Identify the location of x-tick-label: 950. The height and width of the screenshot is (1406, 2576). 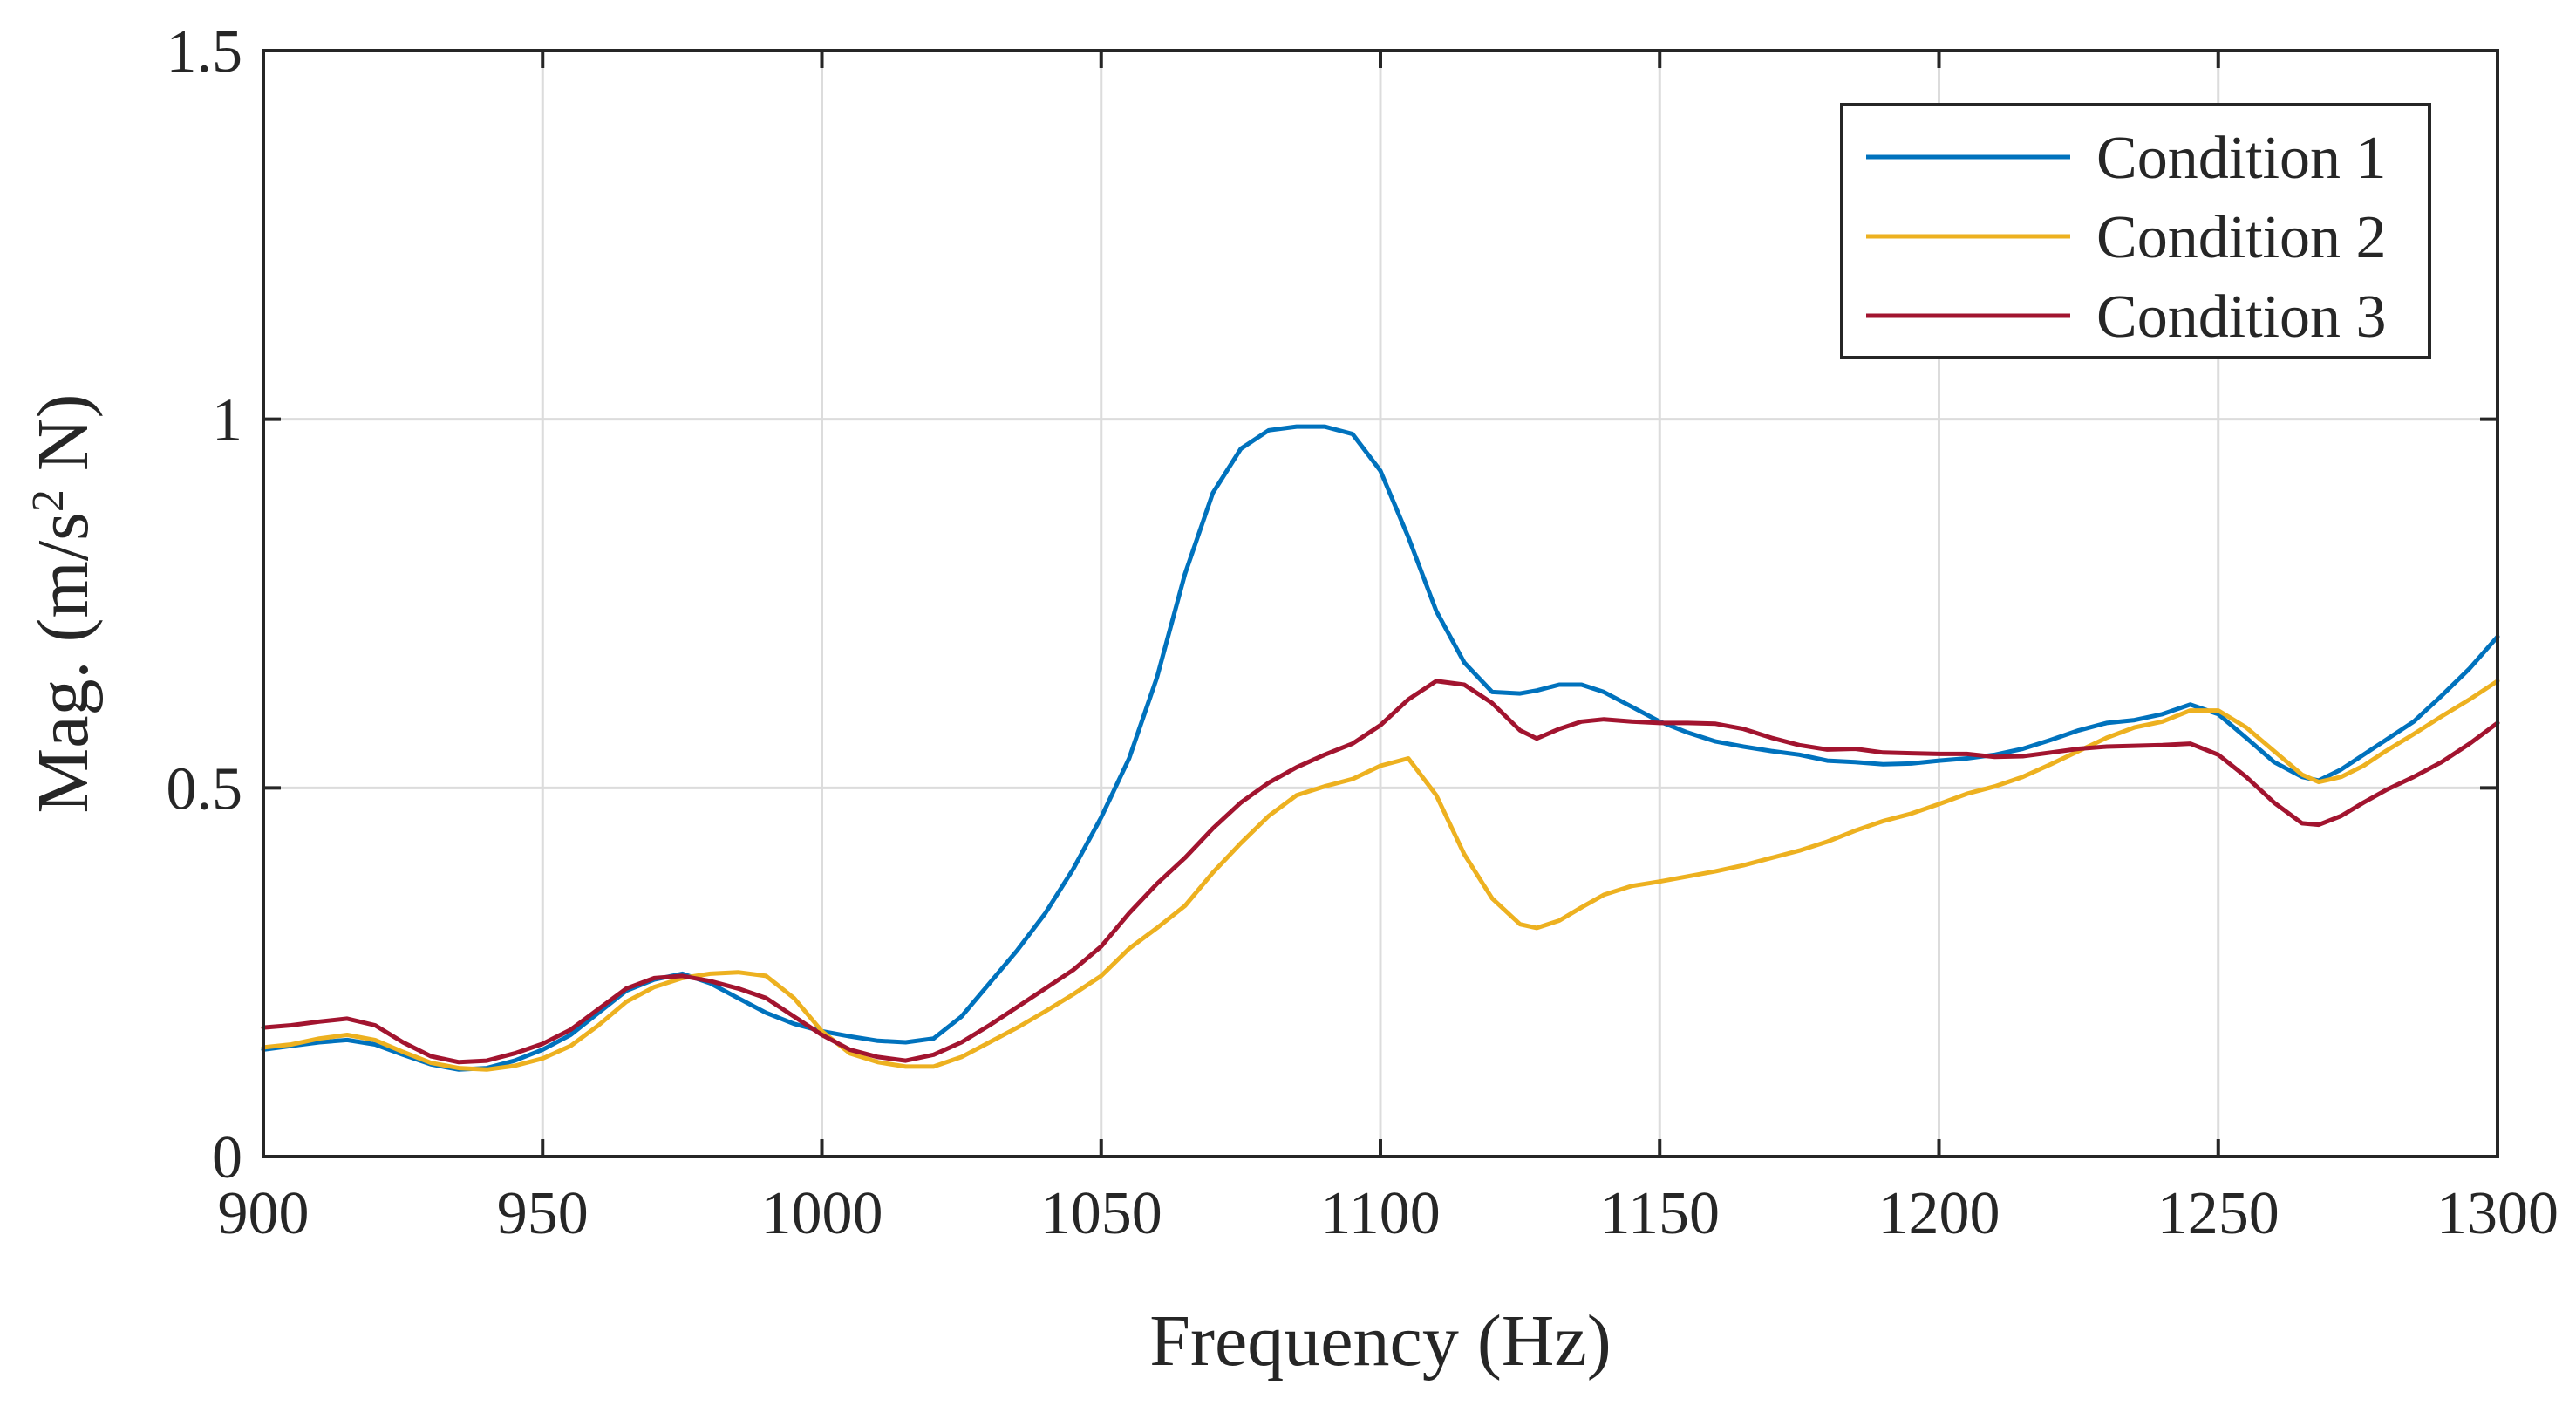
(543, 1213).